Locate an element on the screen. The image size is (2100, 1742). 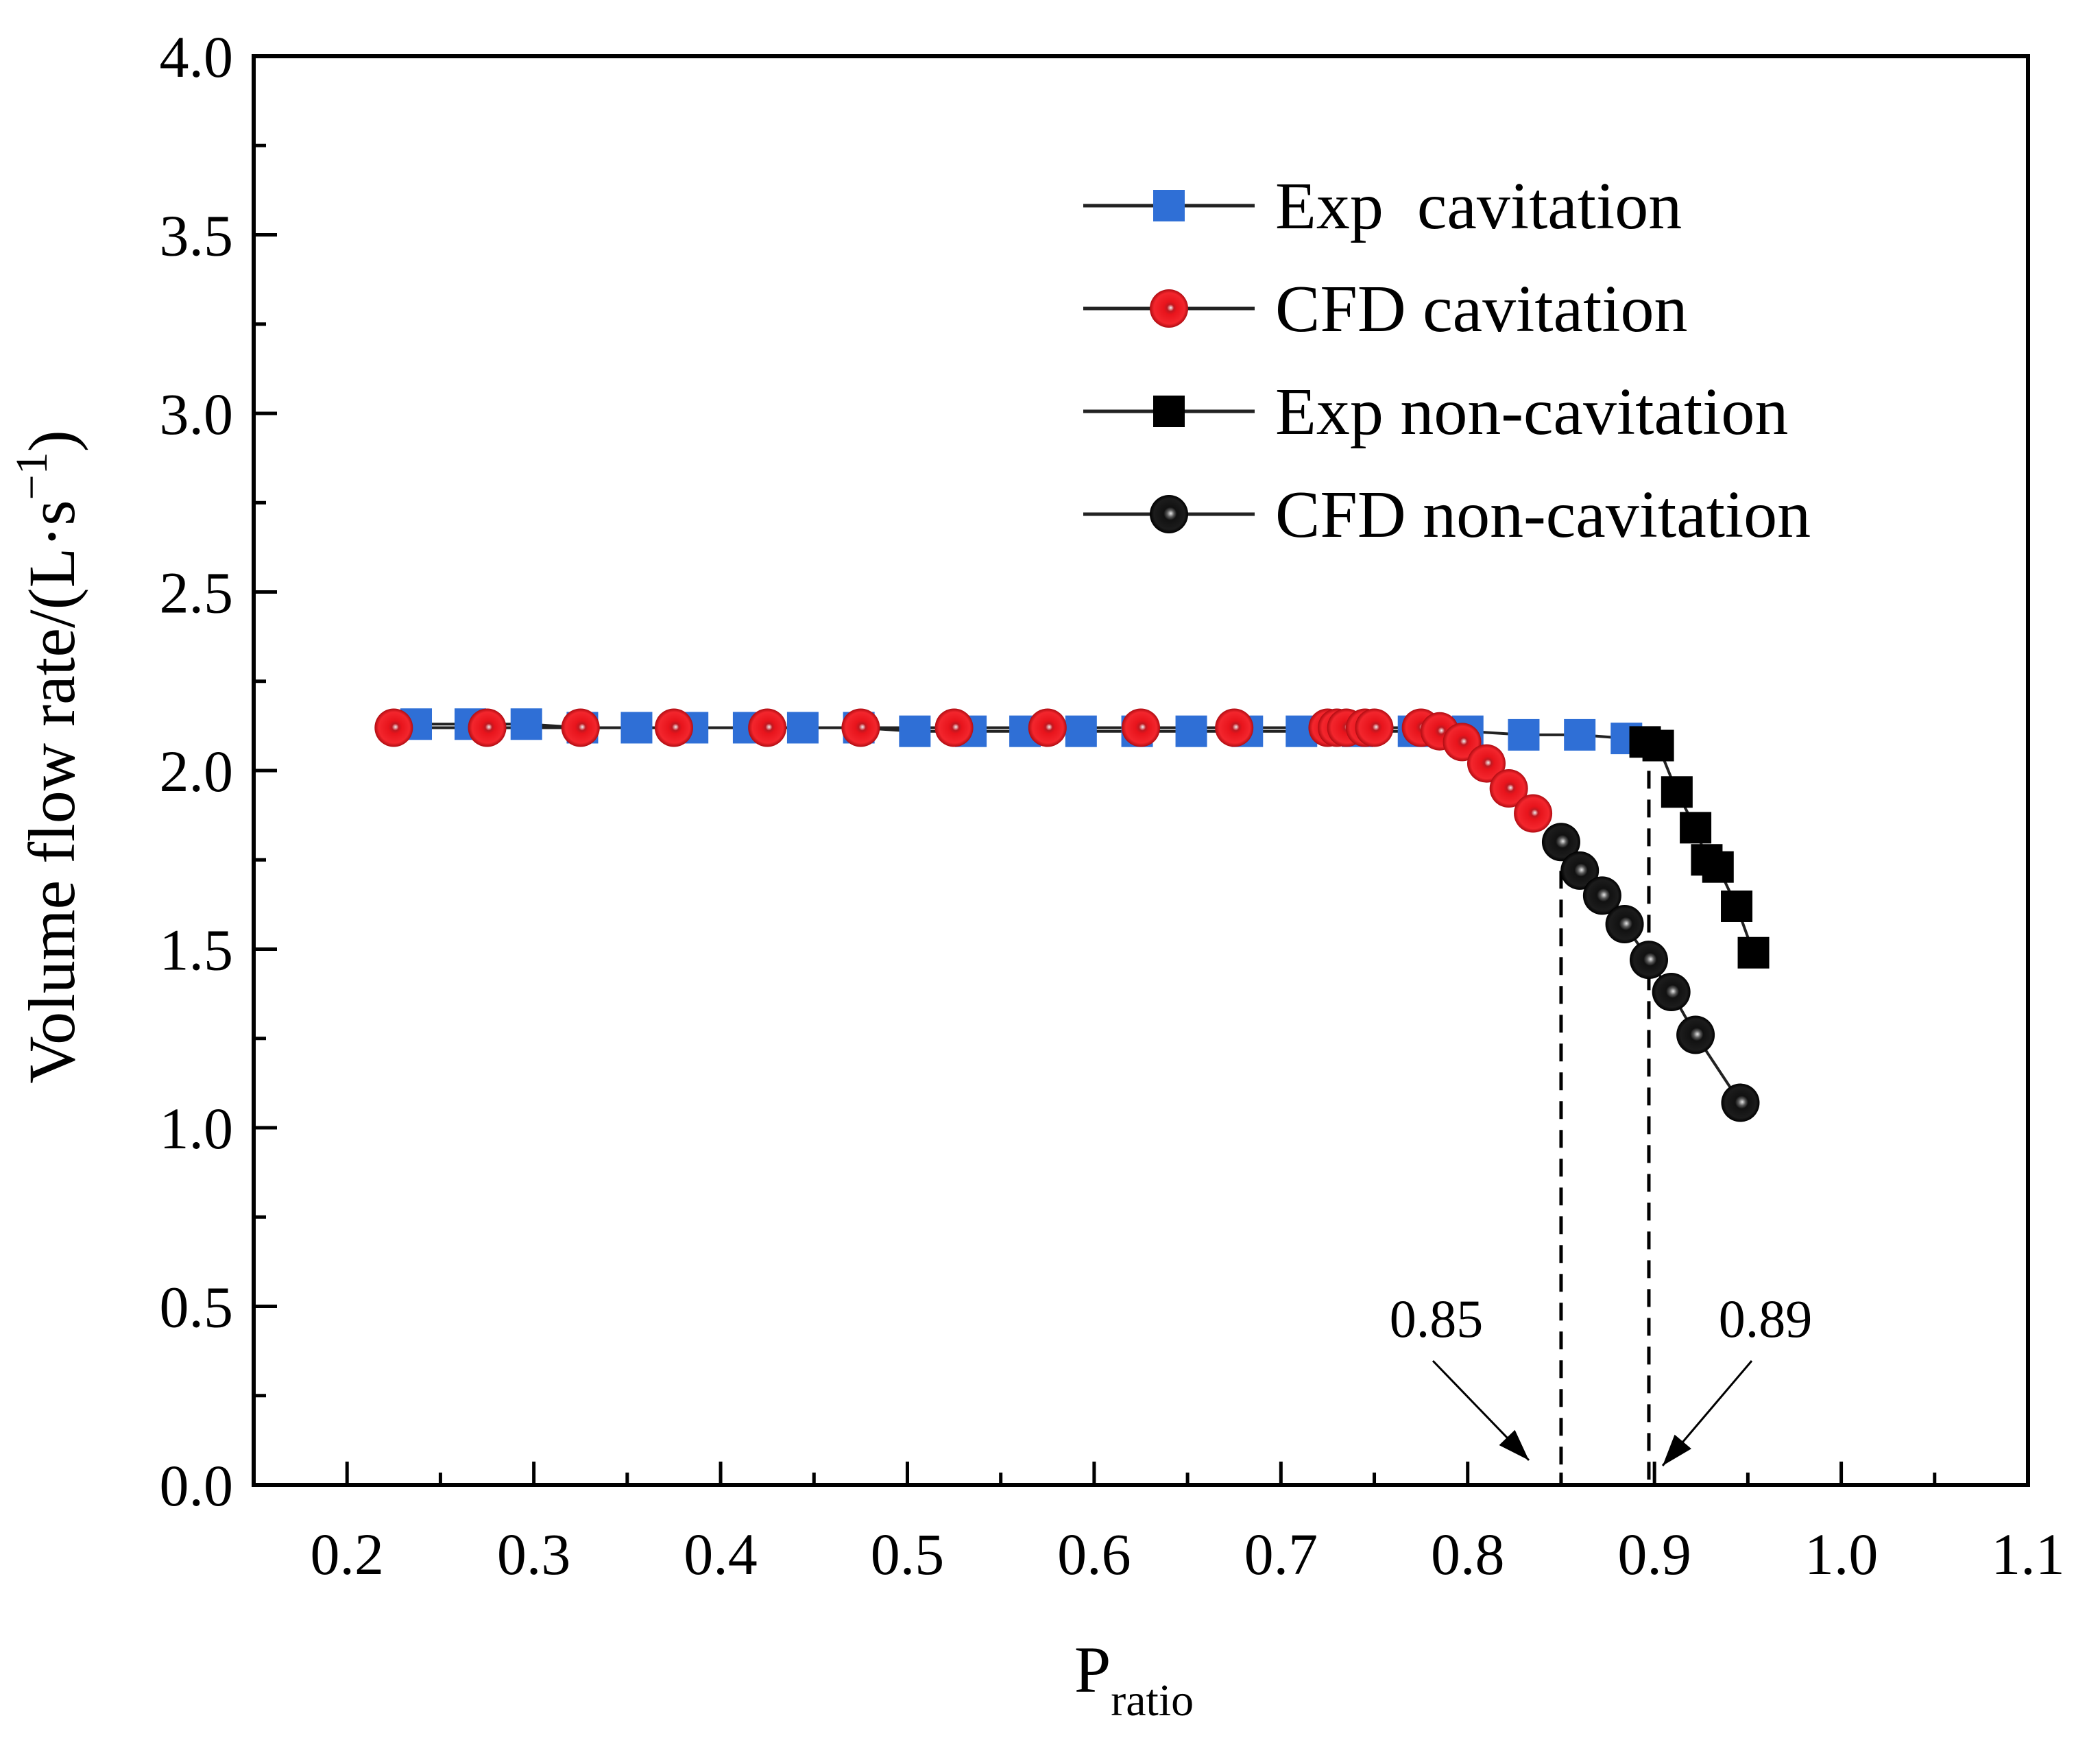
y-axis-title-main: Volume flow rate/(L·s is located at coordinates (51, 791).